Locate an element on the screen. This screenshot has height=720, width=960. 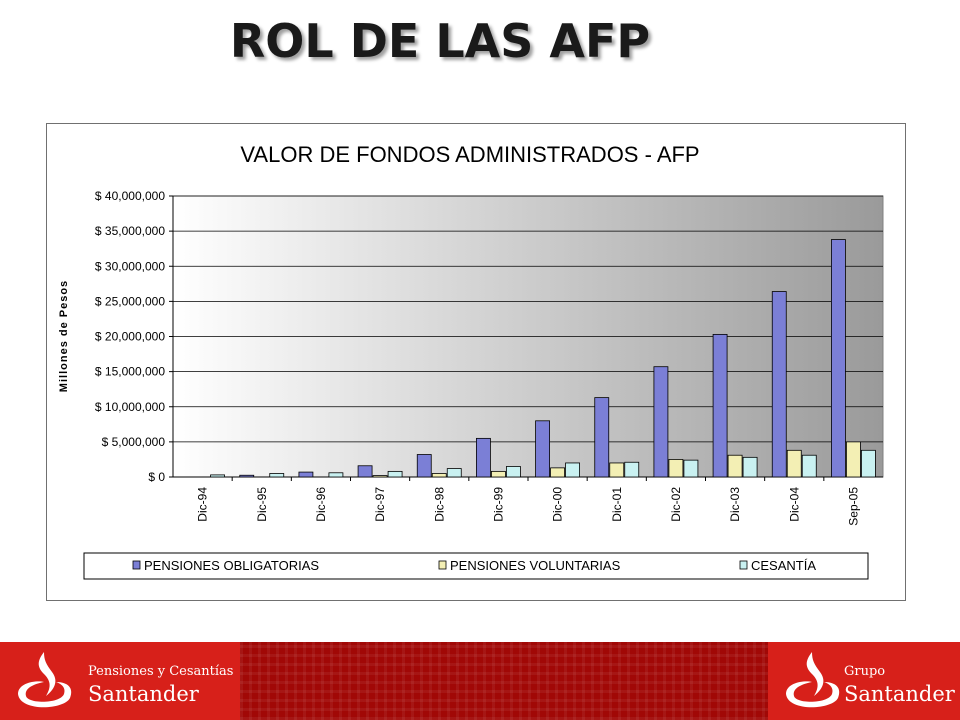
y-tick-label: $ 40,000,000 is located at coordinates (130, 196).